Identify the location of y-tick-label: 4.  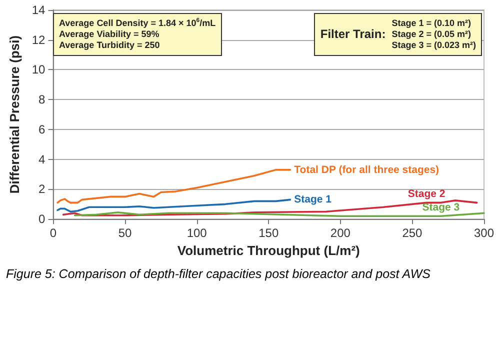
(42, 159).